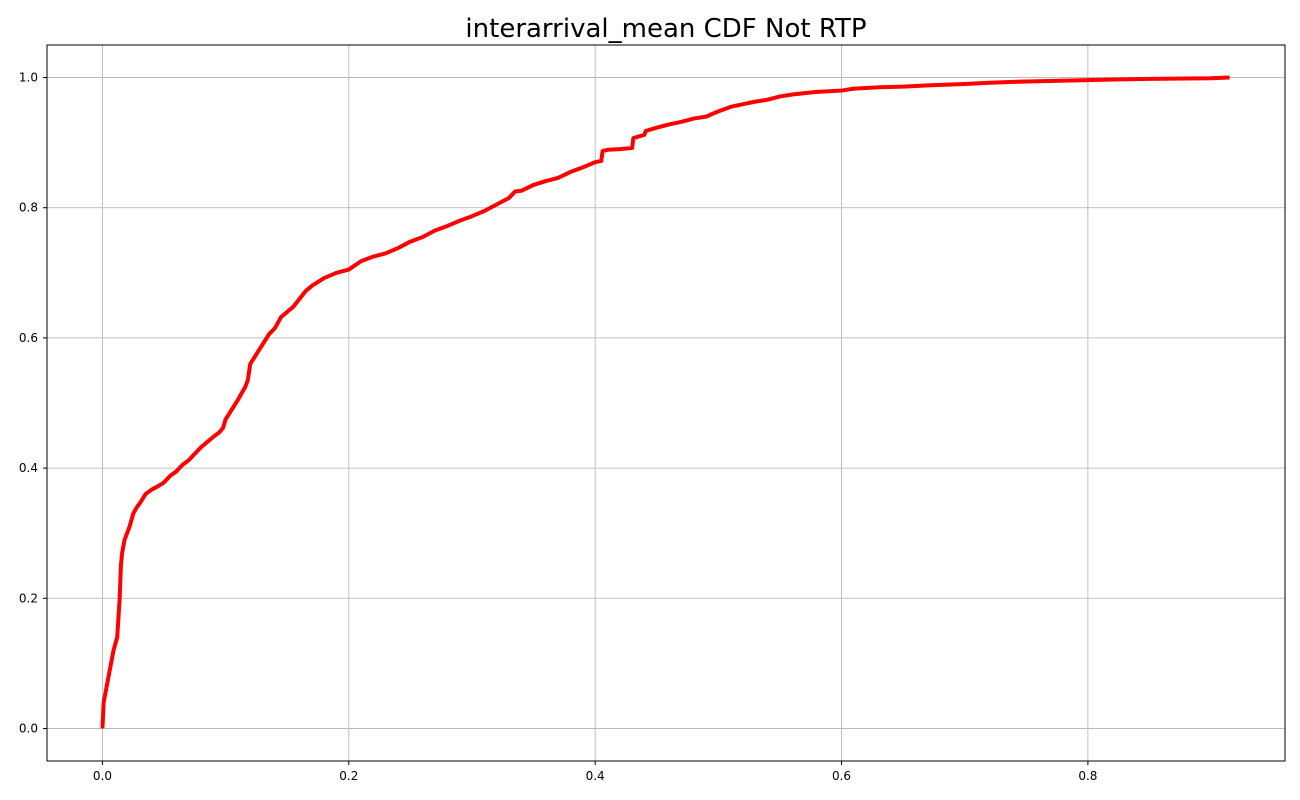 The height and width of the screenshot is (800, 1300). Describe the element at coordinates (28, 208) in the screenshot. I see `y-tick-label: 0.8` at that location.